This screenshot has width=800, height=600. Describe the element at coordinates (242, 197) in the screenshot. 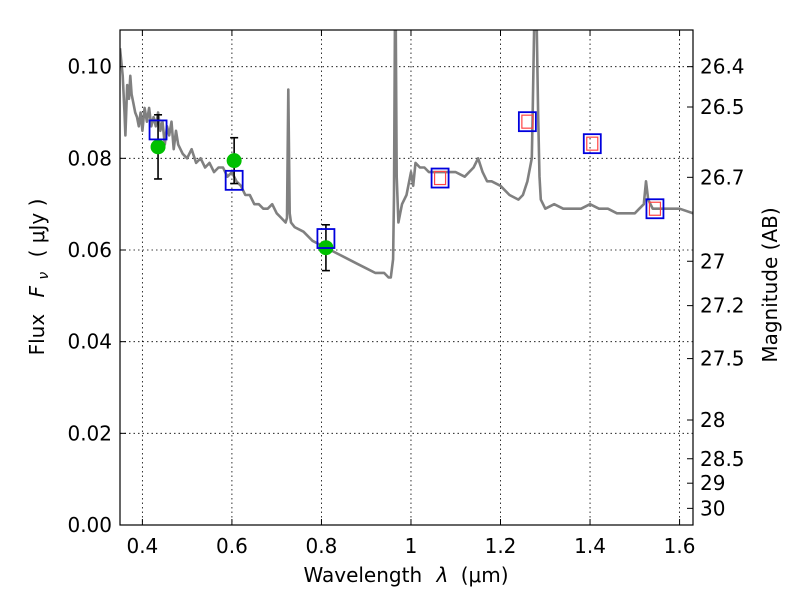

I see `point-layer` at that location.